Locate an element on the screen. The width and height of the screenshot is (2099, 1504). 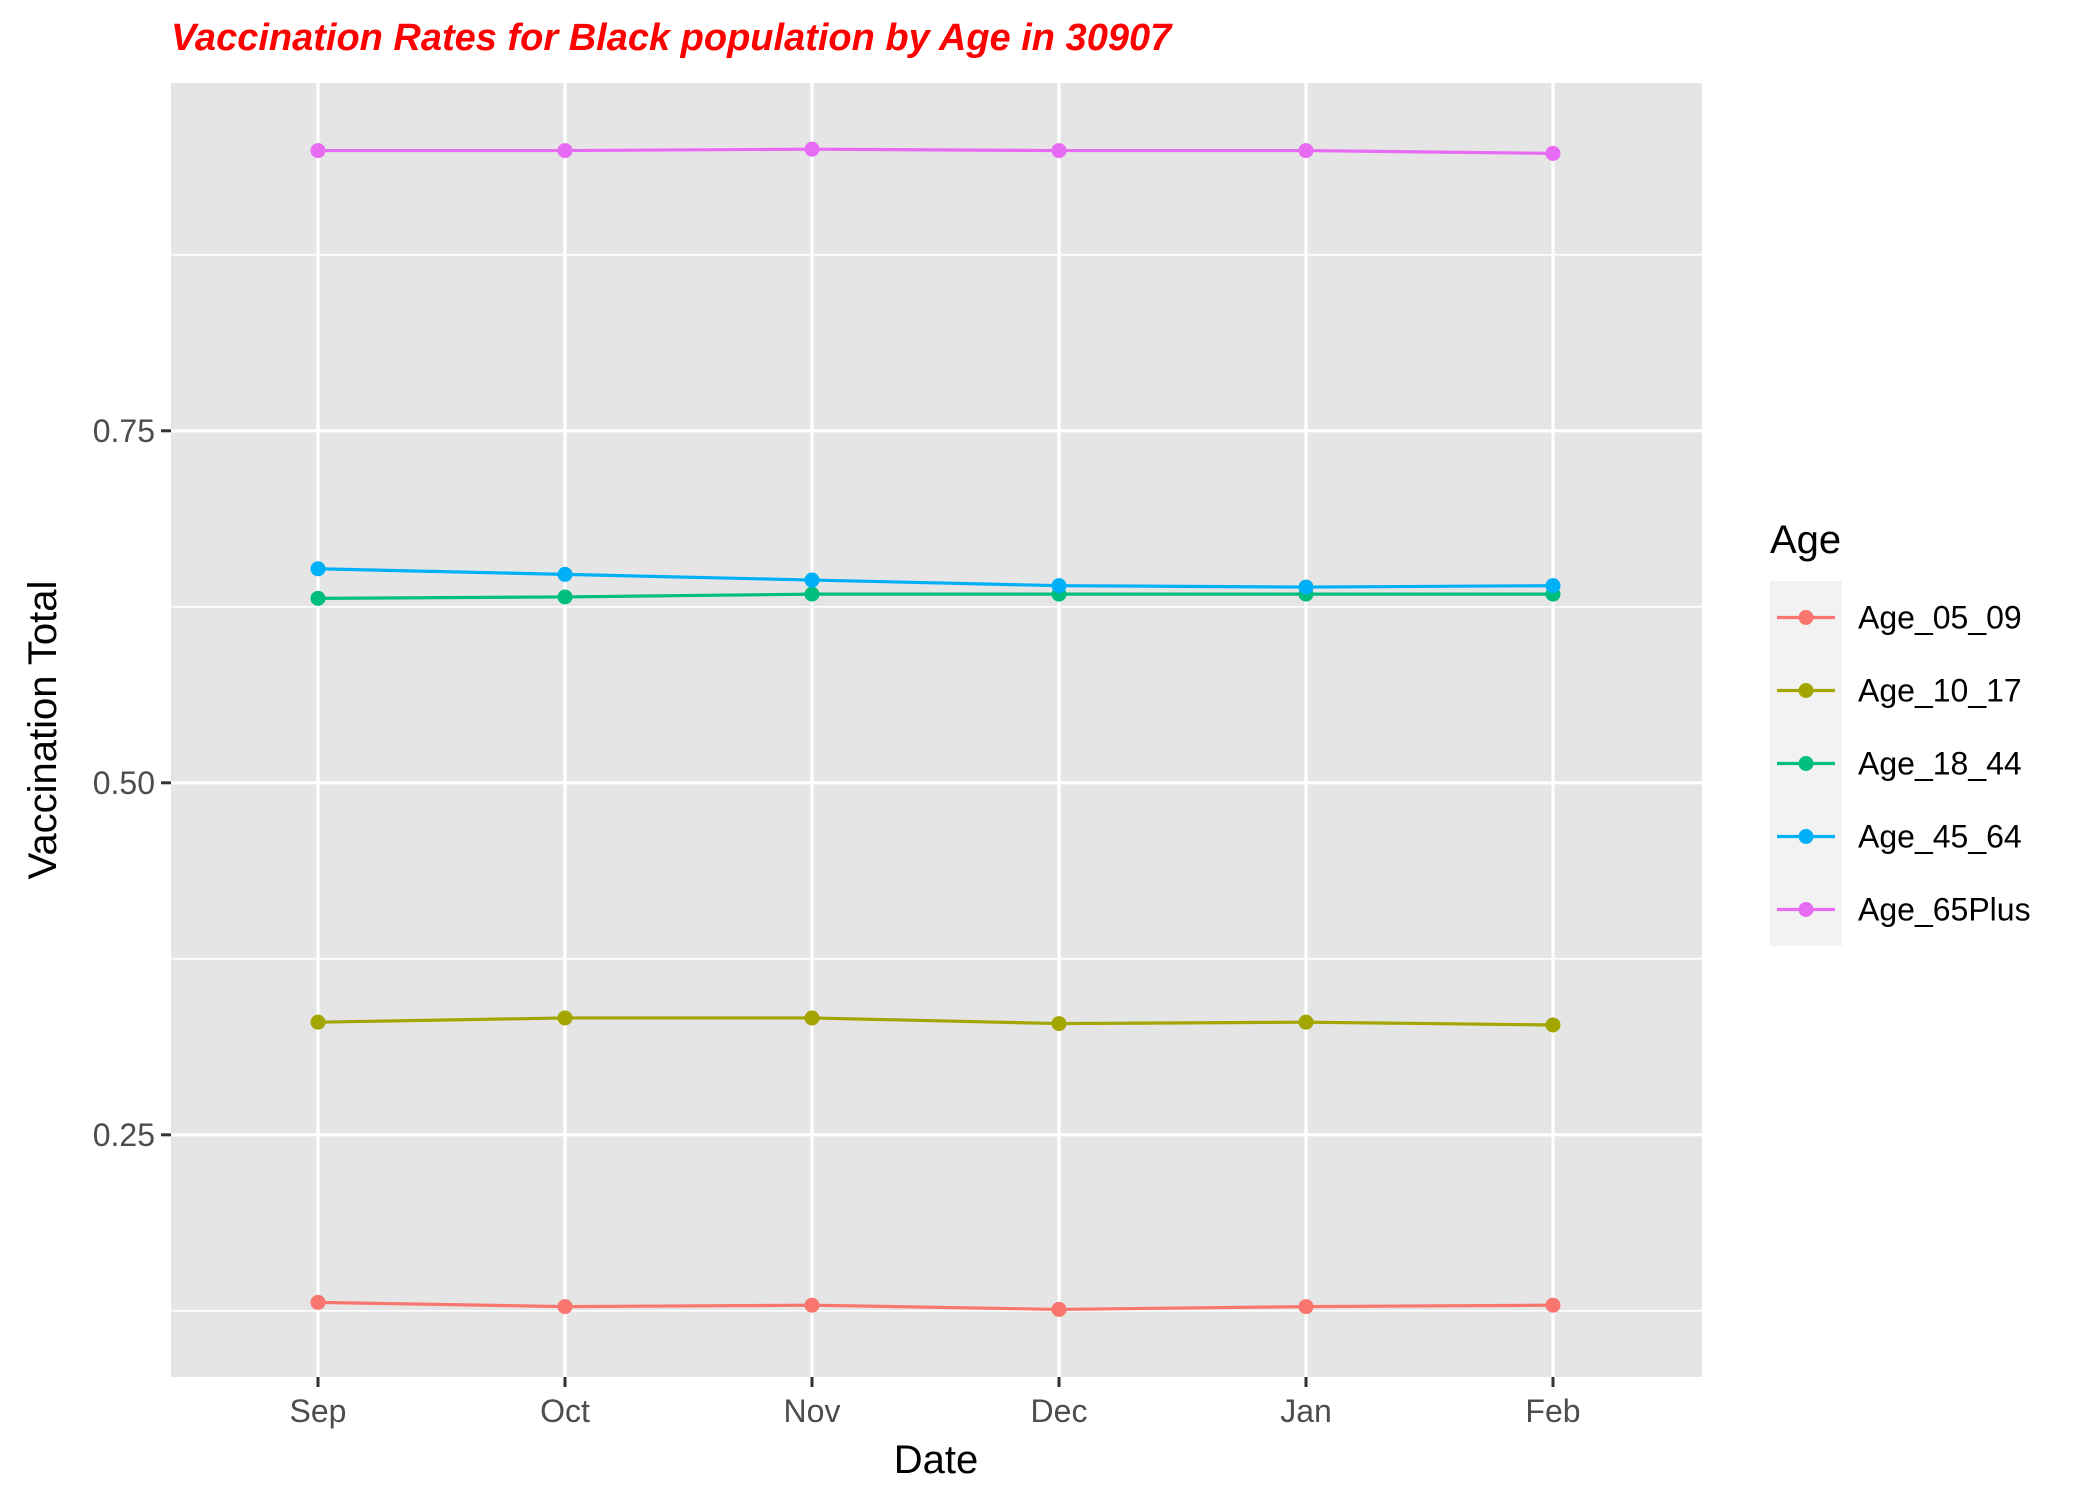
x-tick-label: Feb is located at coordinates (1552, 1411).